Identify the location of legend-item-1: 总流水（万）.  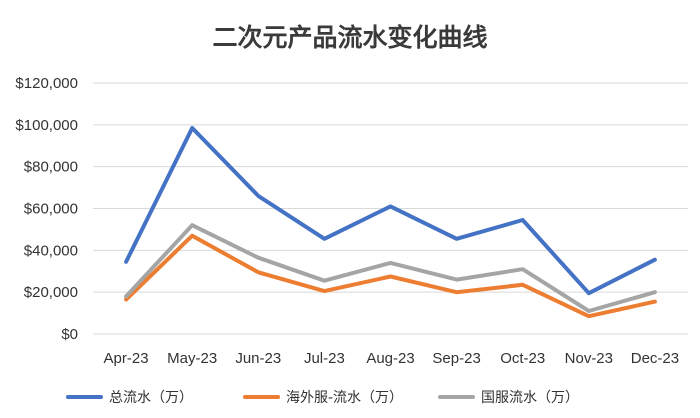
(129, 398).